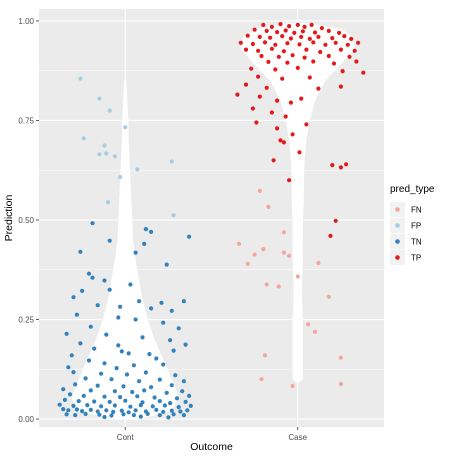 This screenshot has width=458, height=456. I want to click on legend-label: FN, so click(416, 210).